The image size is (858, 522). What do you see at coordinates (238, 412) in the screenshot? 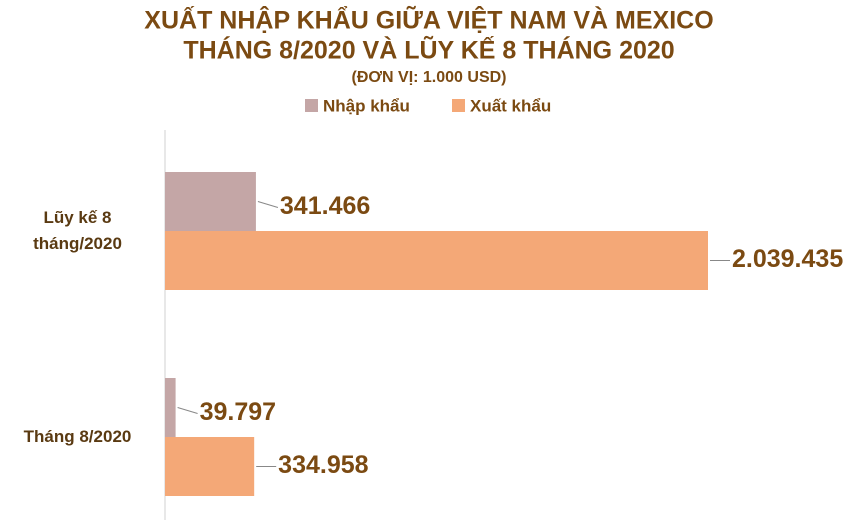
I see `data-label: 39.797` at bounding box center [238, 412].